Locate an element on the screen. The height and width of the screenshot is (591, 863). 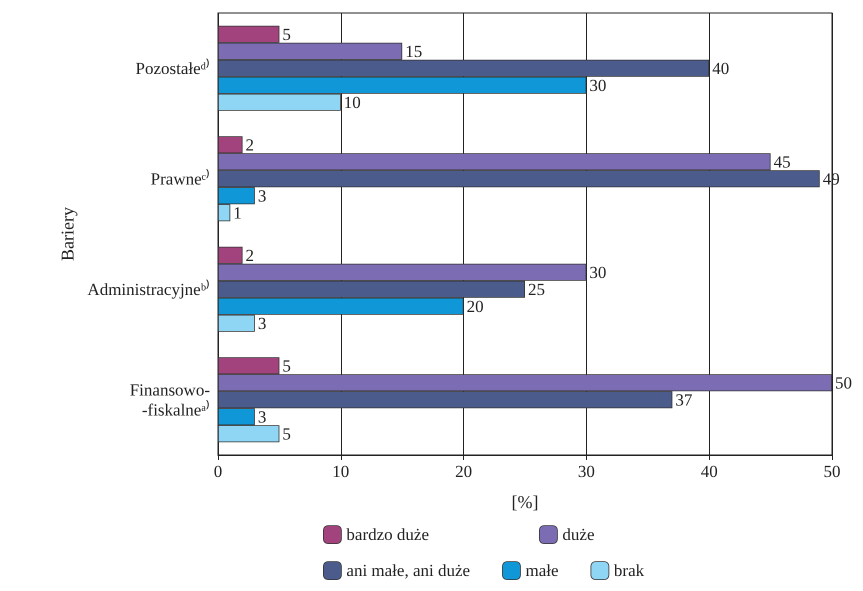
x-tick-label: 0 is located at coordinates (218, 471).